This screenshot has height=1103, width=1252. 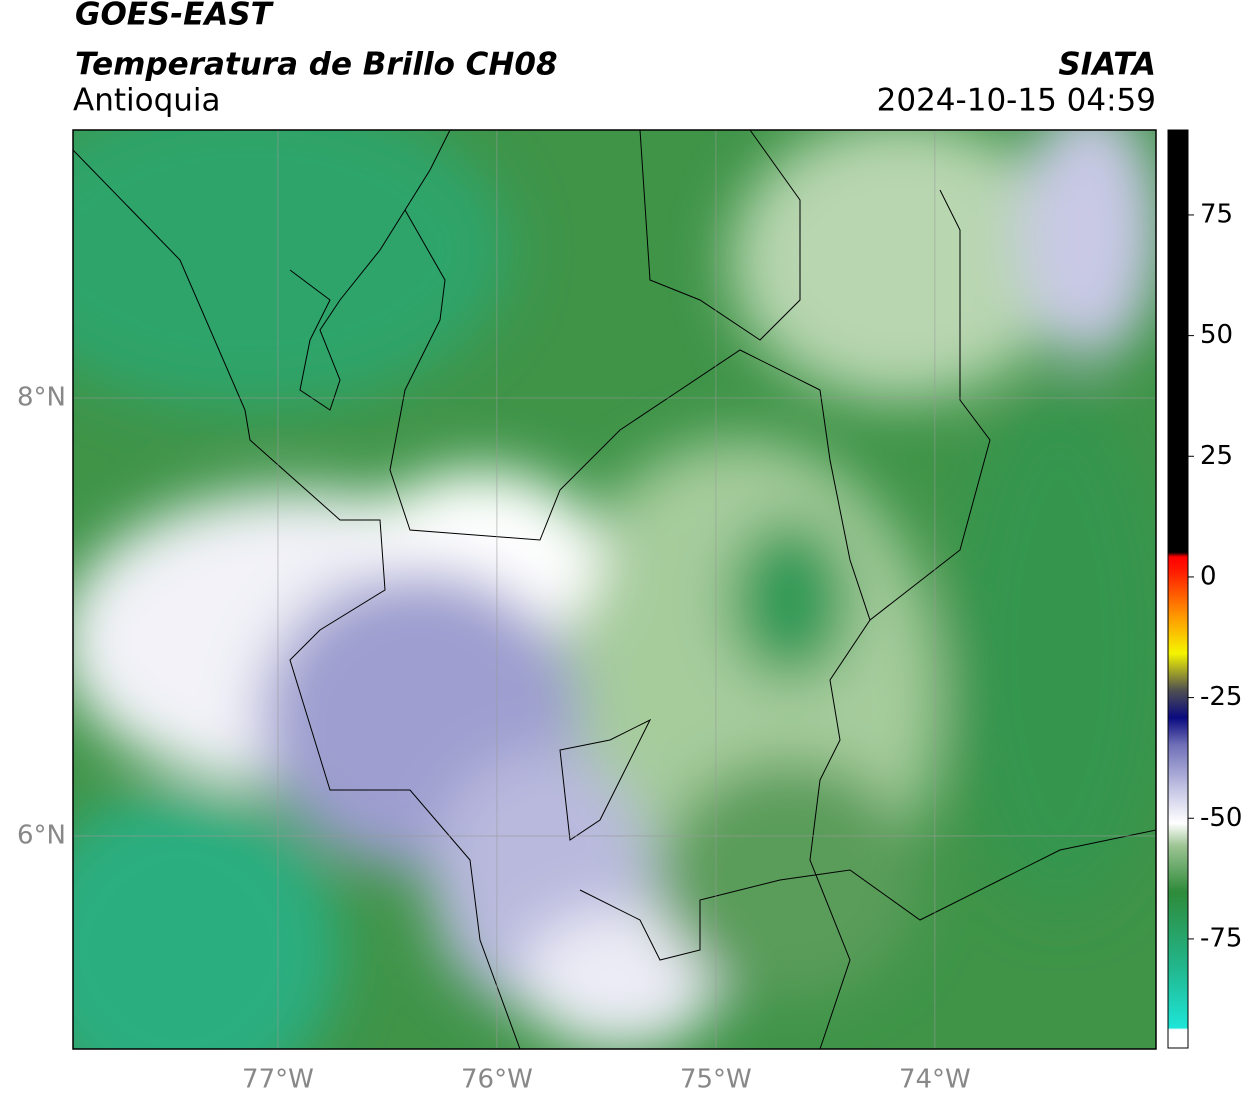 I want to click on source: SIATA, so click(x=1107, y=65).